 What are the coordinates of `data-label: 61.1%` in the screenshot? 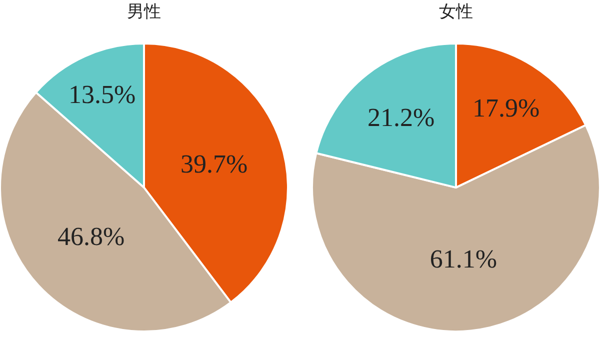 It's located at (464, 259).